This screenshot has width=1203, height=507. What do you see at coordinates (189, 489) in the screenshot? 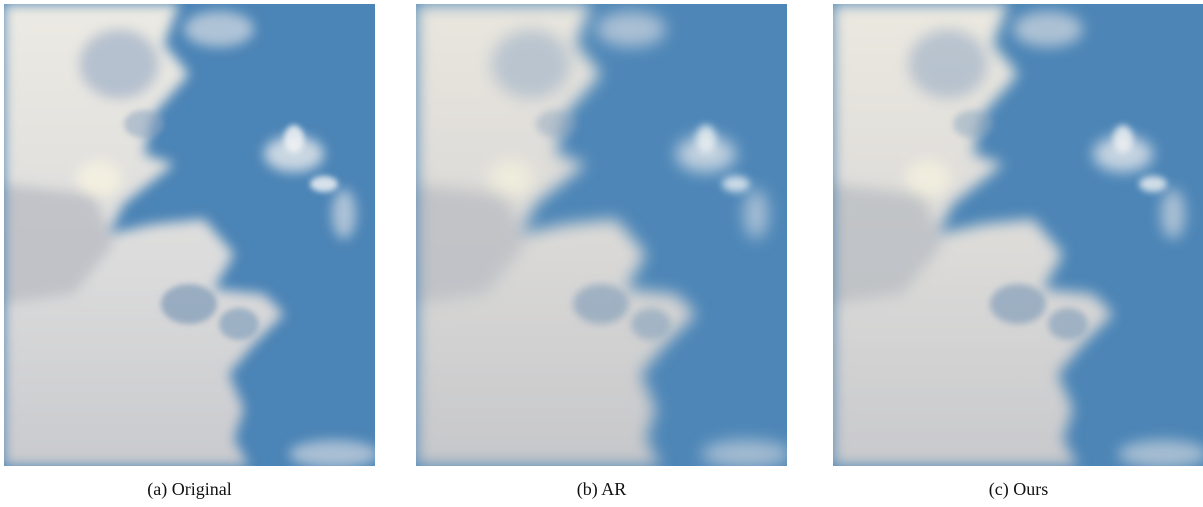
I see `caption-original: (a) Original` at bounding box center [189, 489].